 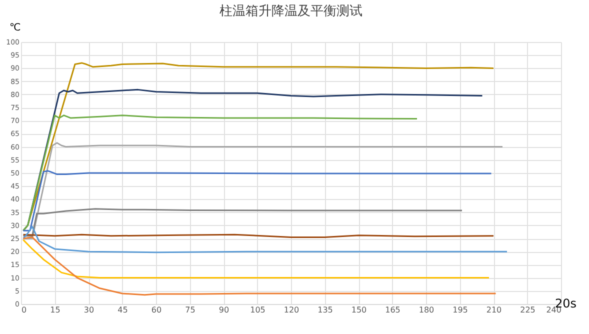 I want to click on x-tick-label: 60, so click(x=156, y=310).